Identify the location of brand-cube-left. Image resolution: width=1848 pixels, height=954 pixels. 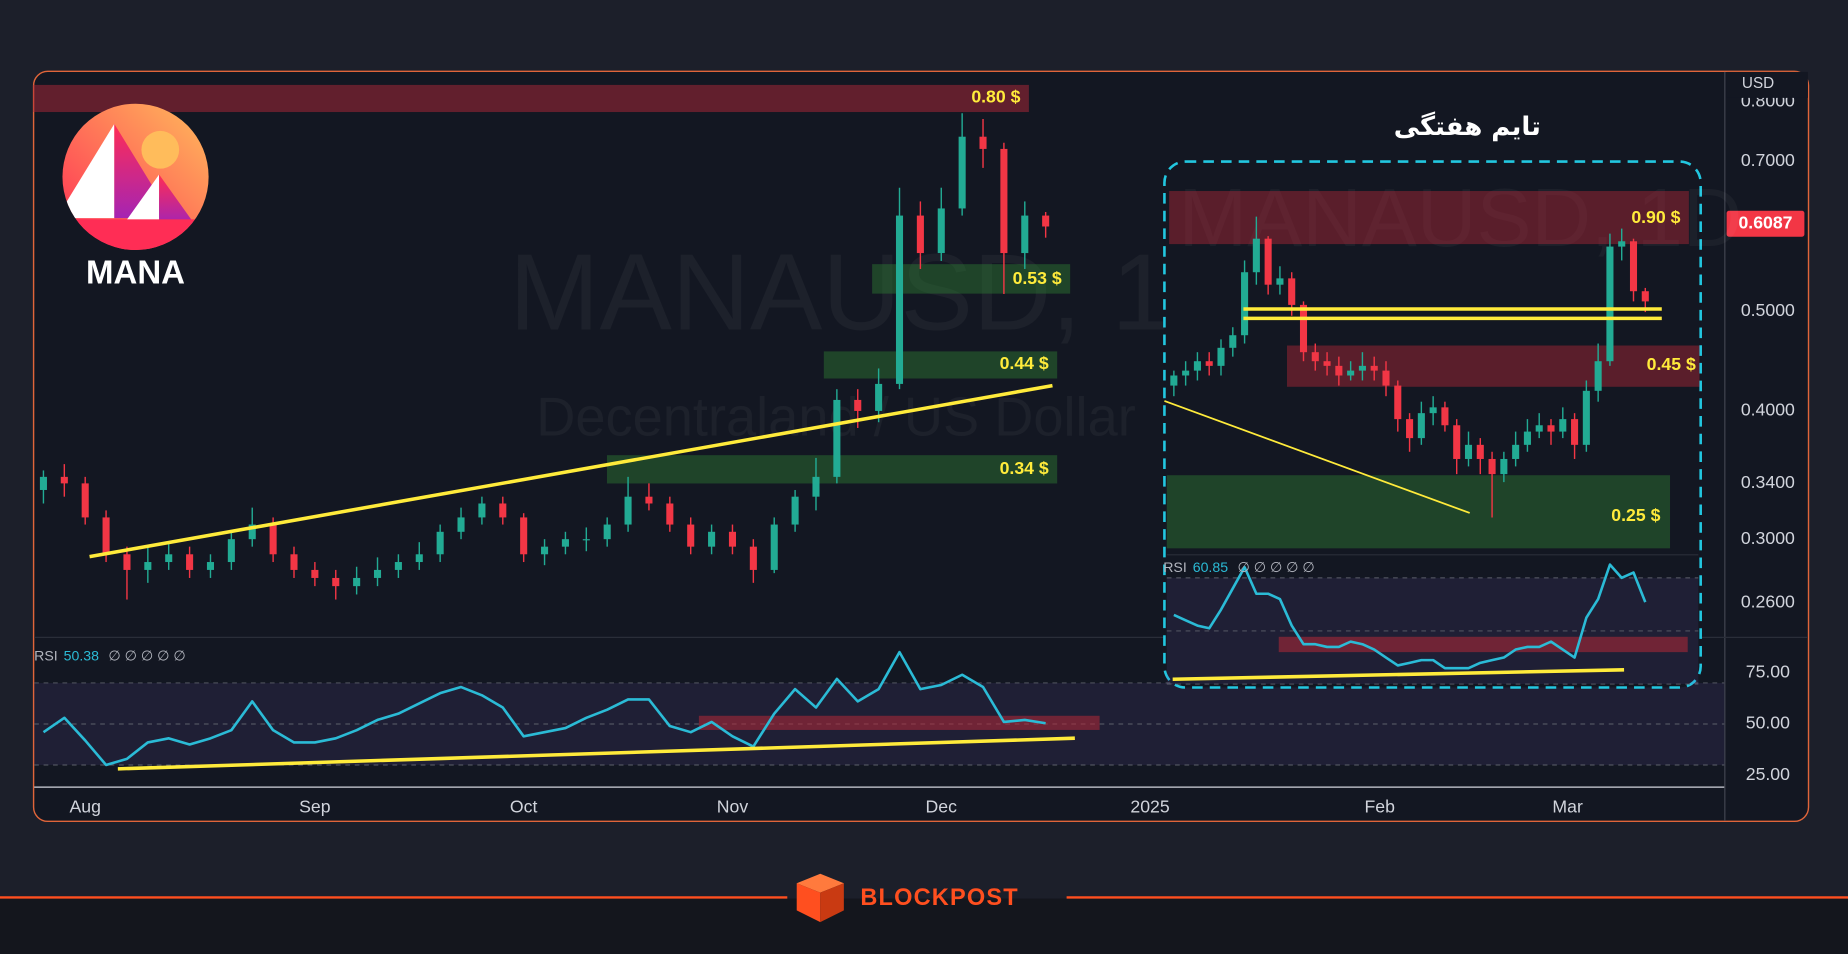
(808, 903).